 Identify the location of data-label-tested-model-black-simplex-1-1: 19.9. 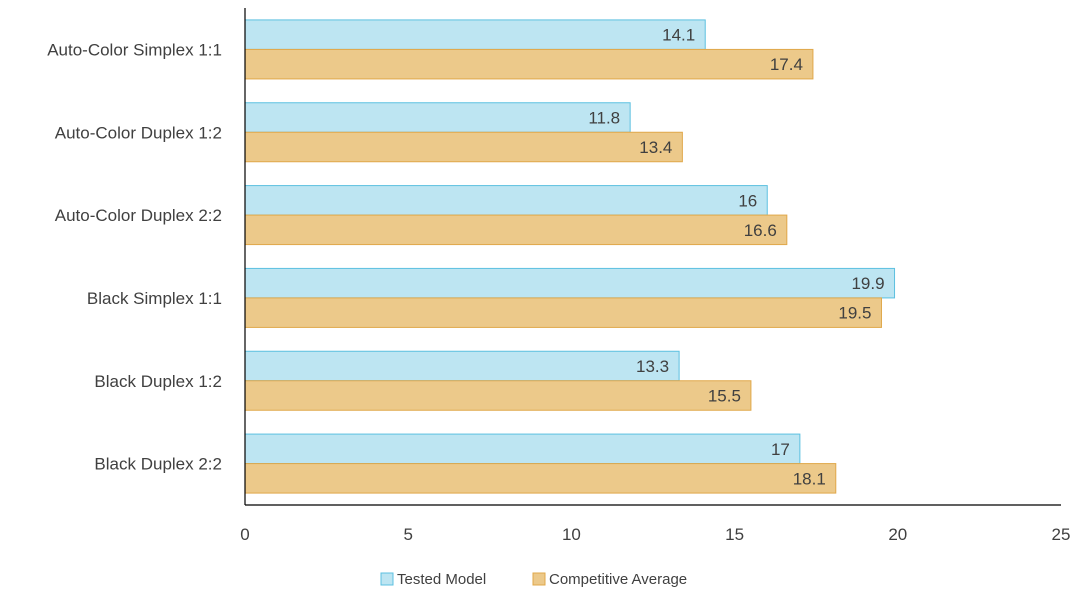
(867, 283).